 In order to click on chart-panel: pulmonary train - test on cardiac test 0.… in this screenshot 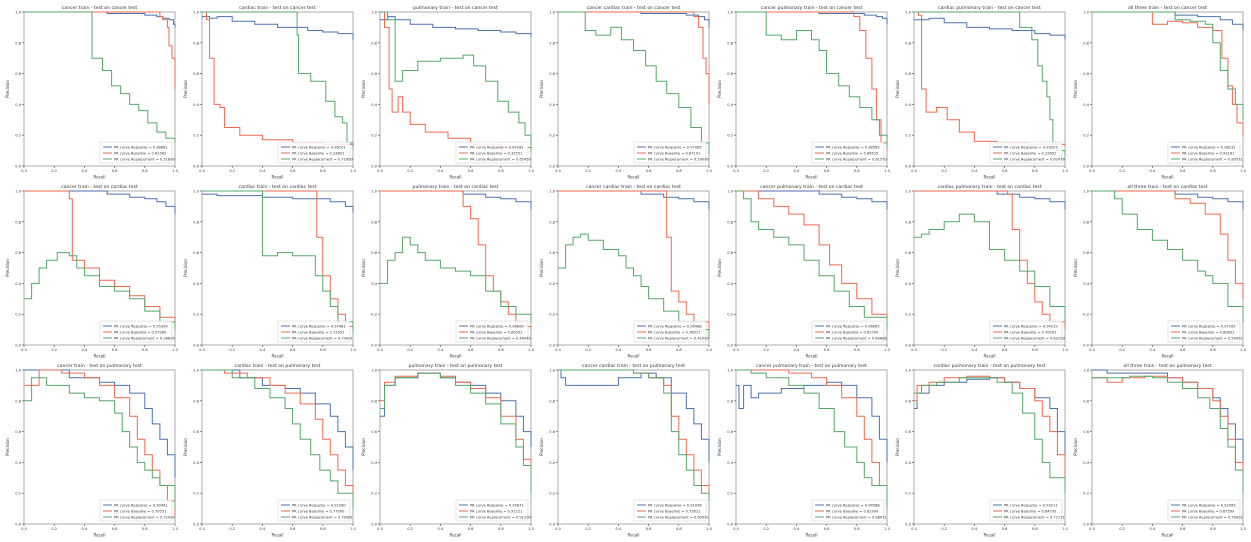, I will do `click(447, 270)`.